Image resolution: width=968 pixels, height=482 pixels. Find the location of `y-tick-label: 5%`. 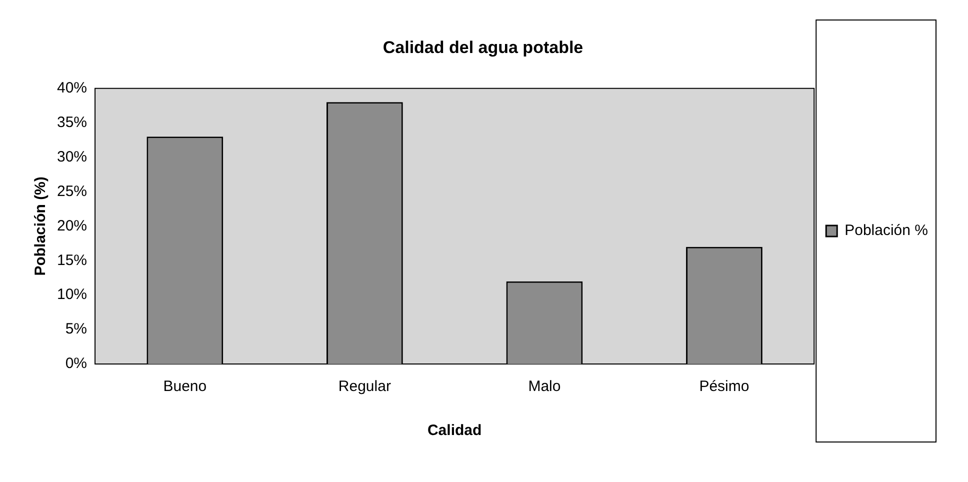

y-tick-label: 5% is located at coordinates (76, 329).